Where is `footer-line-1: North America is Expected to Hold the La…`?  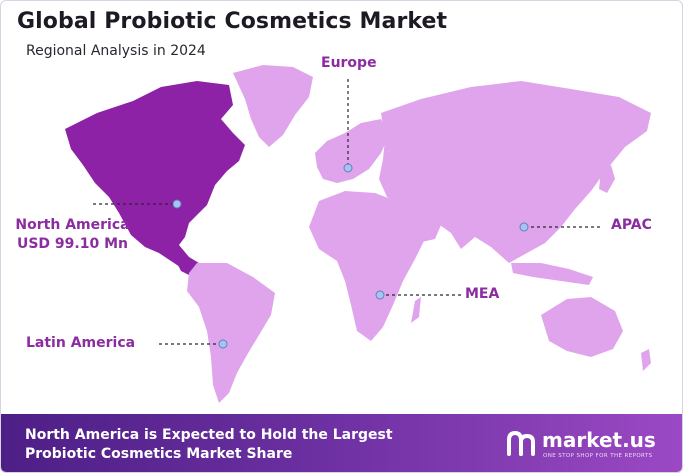 footer-line-1: North America is Expected to Hold the La… is located at coordinates (209, 435).